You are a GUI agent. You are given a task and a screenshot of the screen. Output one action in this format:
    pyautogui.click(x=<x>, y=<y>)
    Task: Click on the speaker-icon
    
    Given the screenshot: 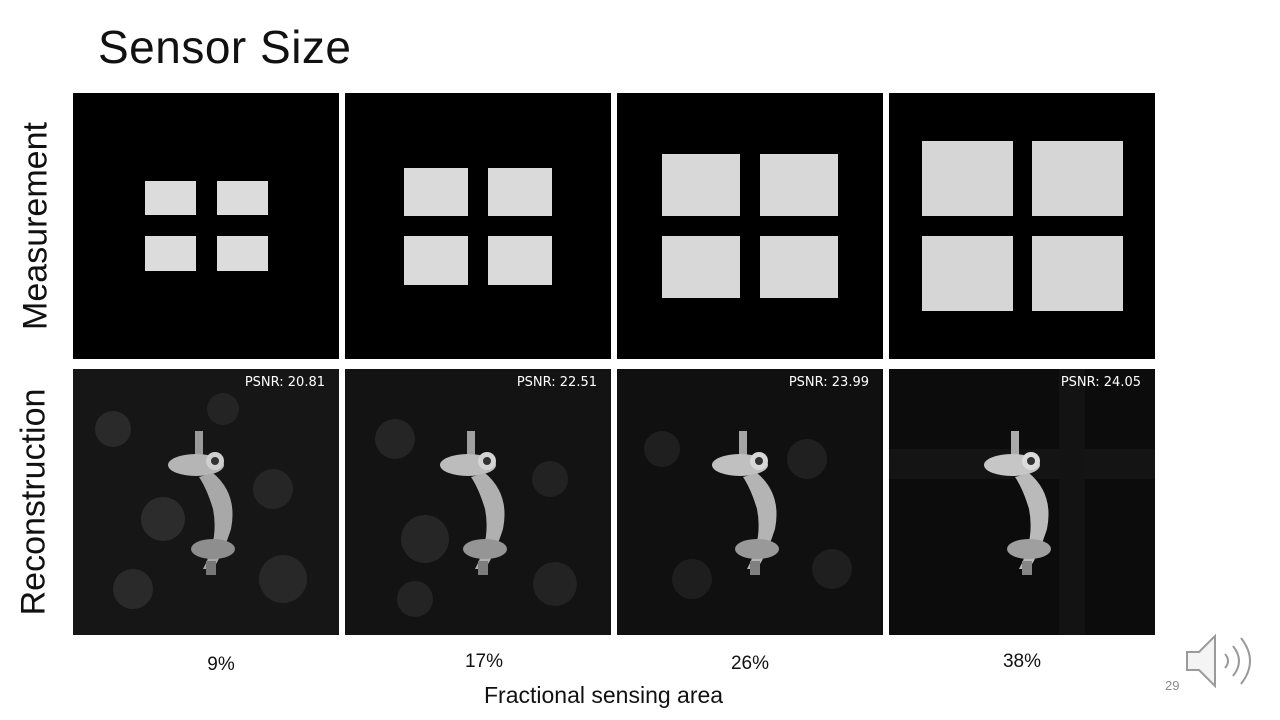 What is the action you would take?
    pyautogui.click(x=1223, y=661)
    